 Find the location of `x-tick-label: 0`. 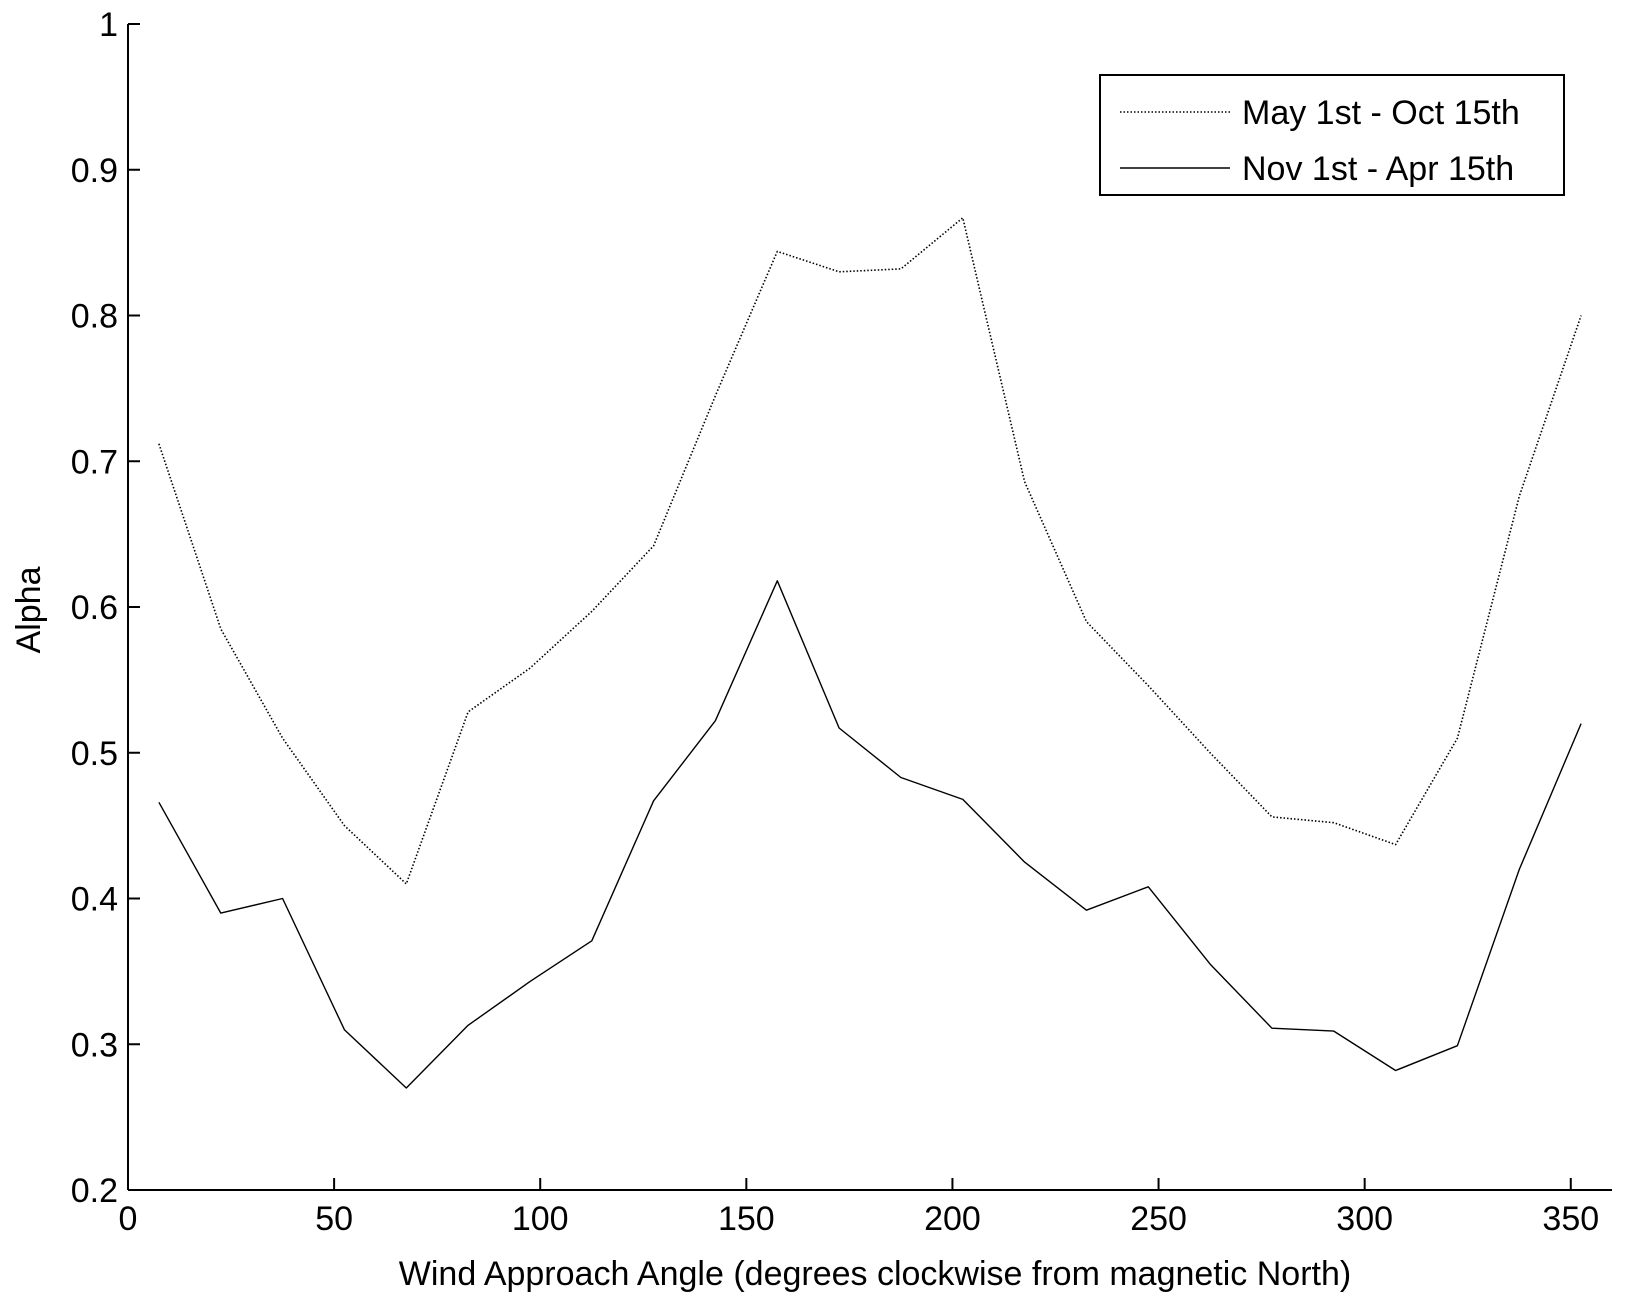

x-tick-label: 0 is located at coordinates (128, 1219).